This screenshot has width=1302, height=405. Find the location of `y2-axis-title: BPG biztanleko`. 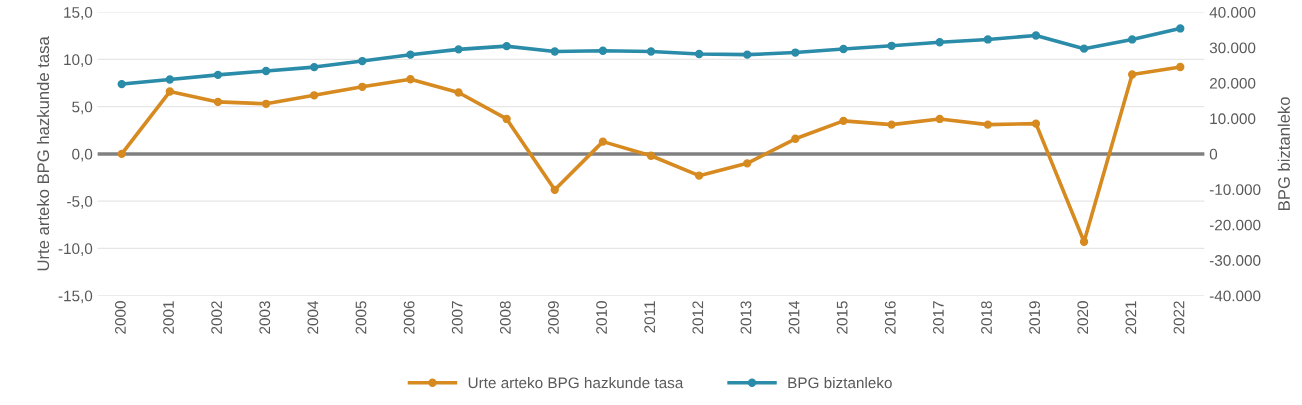

y2-axis-title: BPG biztanleko is located at coordinates (1283, 153).